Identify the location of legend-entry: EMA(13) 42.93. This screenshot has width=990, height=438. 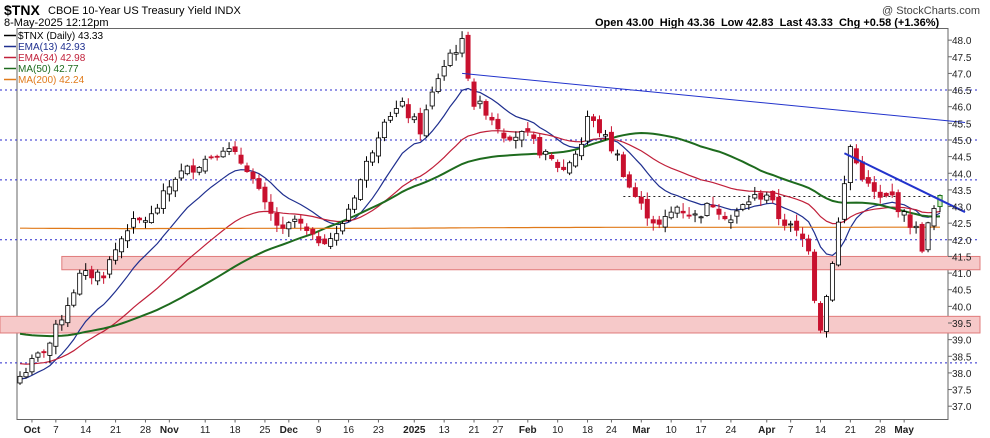
(52, 47).